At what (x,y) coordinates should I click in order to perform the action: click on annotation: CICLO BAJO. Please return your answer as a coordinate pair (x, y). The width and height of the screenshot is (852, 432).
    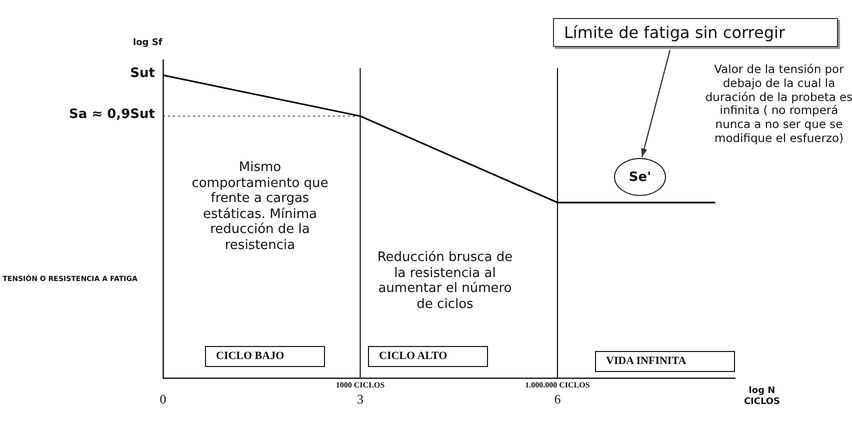
    Looking at the image, I should click on (265, 357).